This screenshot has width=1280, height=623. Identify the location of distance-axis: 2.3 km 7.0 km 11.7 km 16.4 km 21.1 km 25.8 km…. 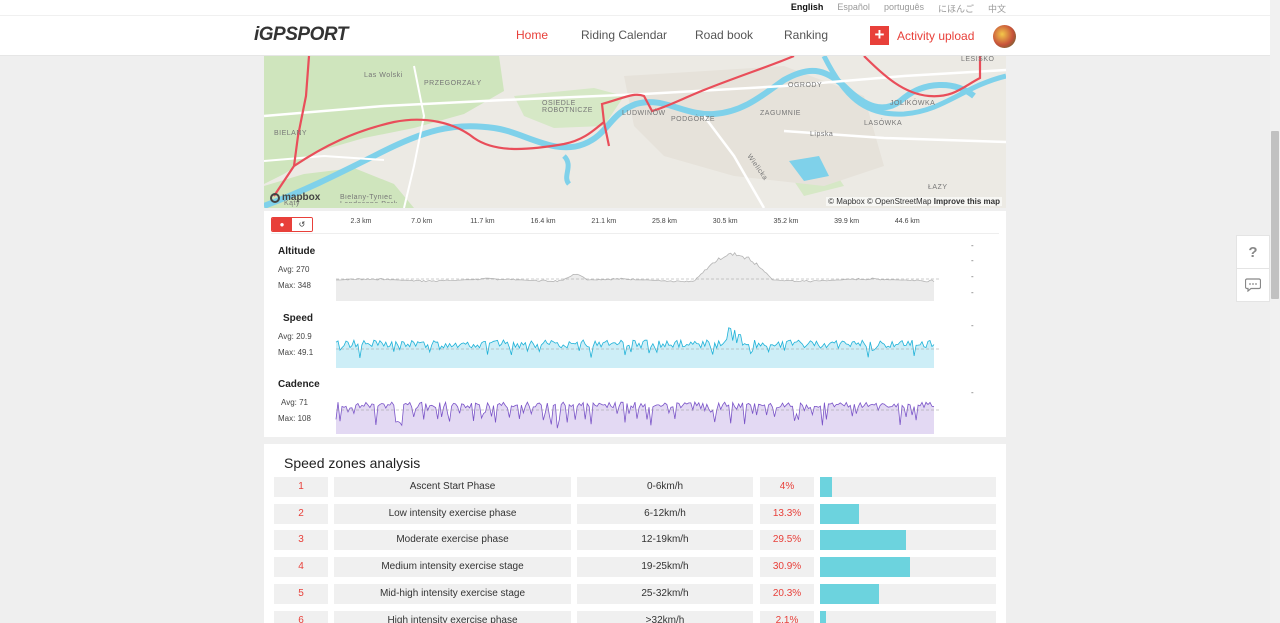
(635, 224).